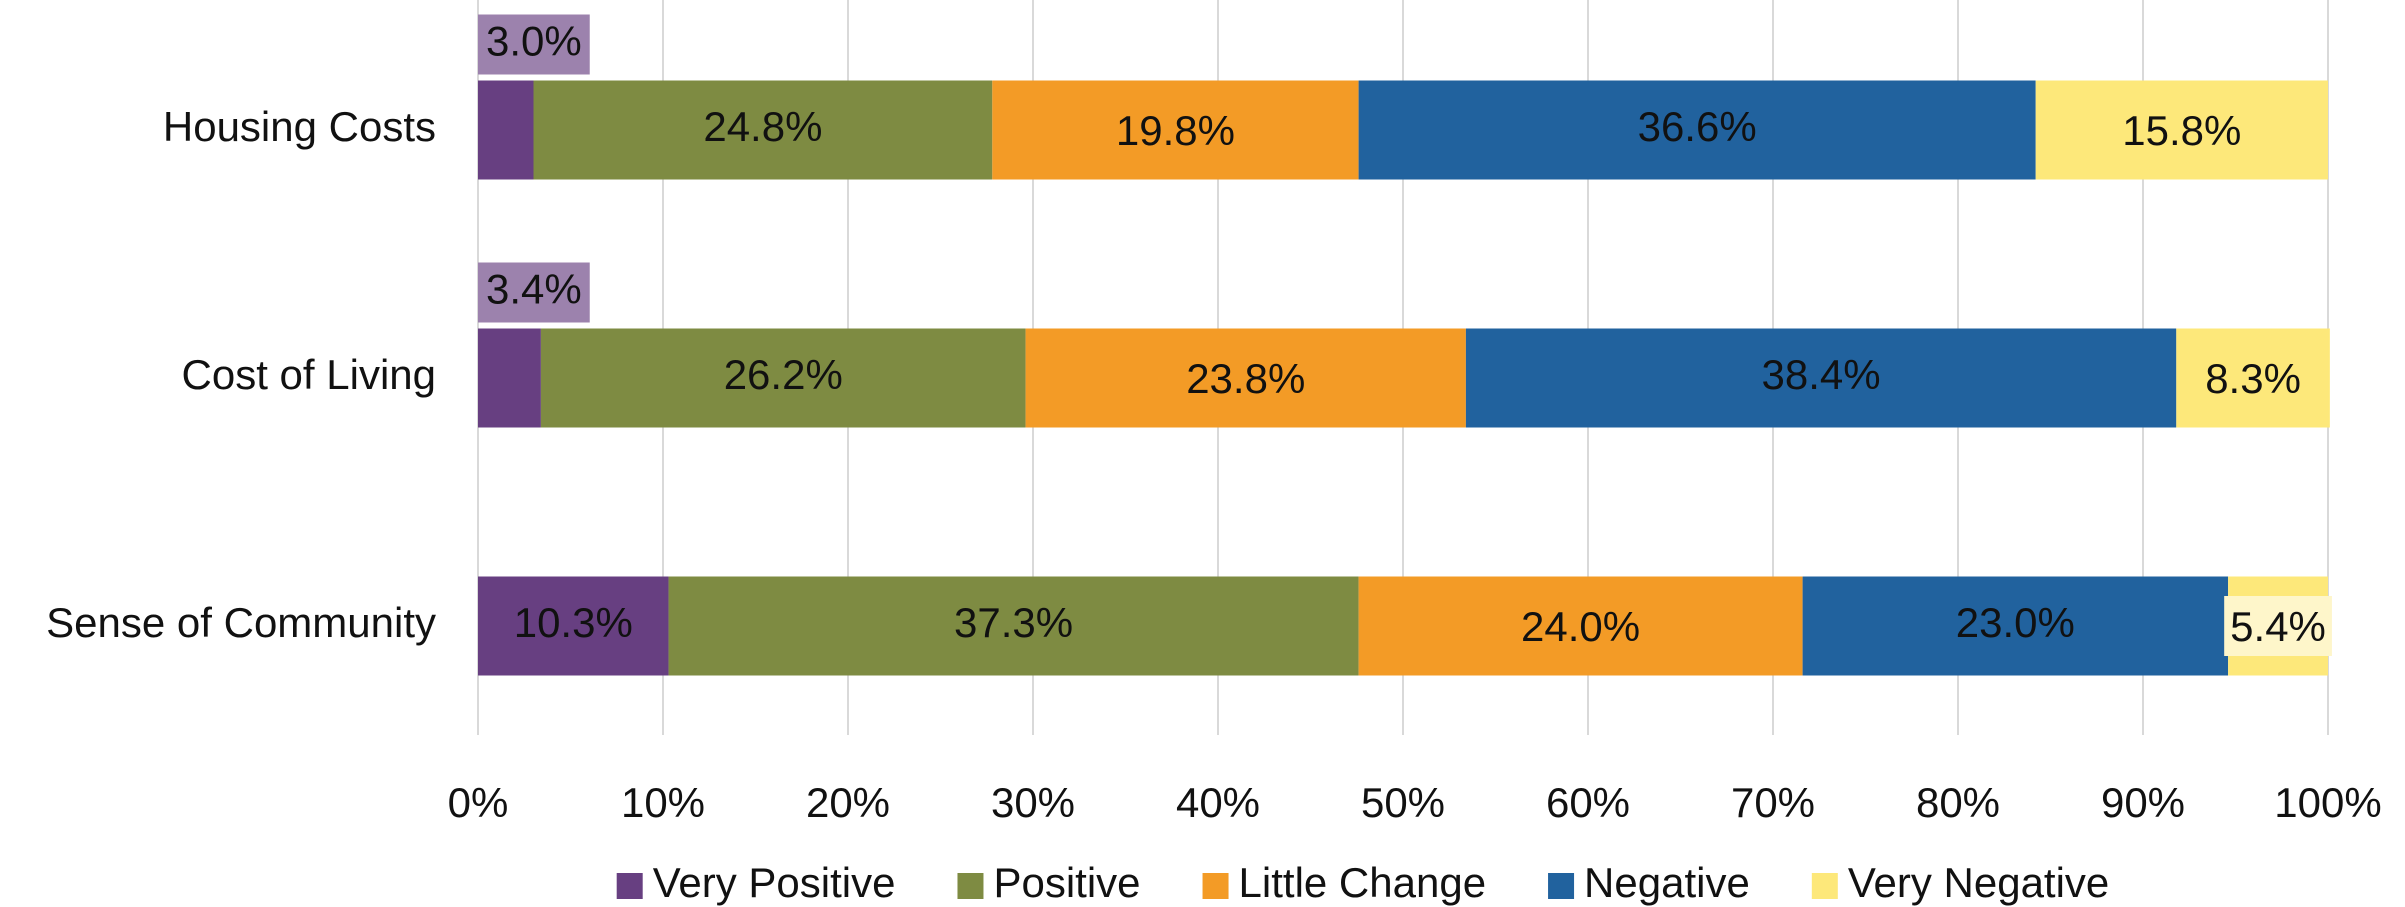 This screenshot has width=2405, height=907. What do you see at coordinates (1667, 882) in the screenshot?
I see `legend-label: Negative` at bounding box center [1667, 882].